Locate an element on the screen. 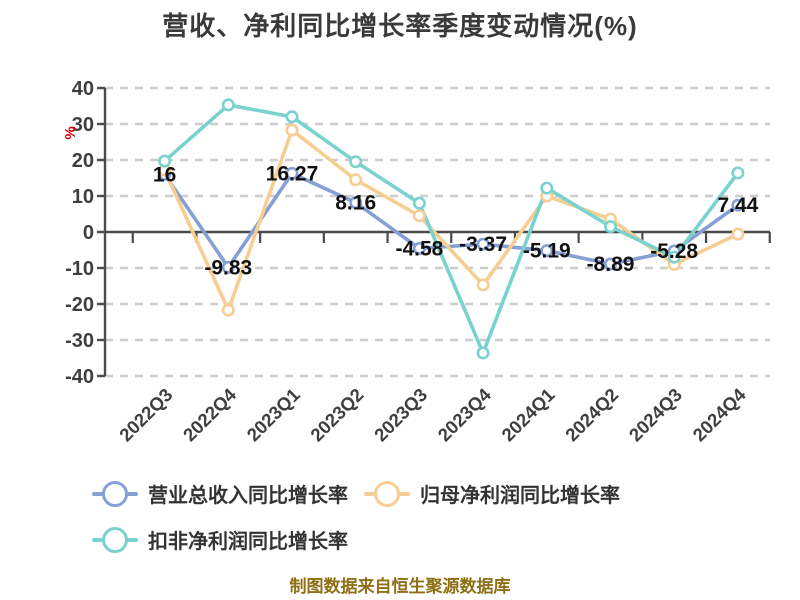 This screenshot has width=800, height=600. data-label: -4.58 is located at coordinates (419, 248).